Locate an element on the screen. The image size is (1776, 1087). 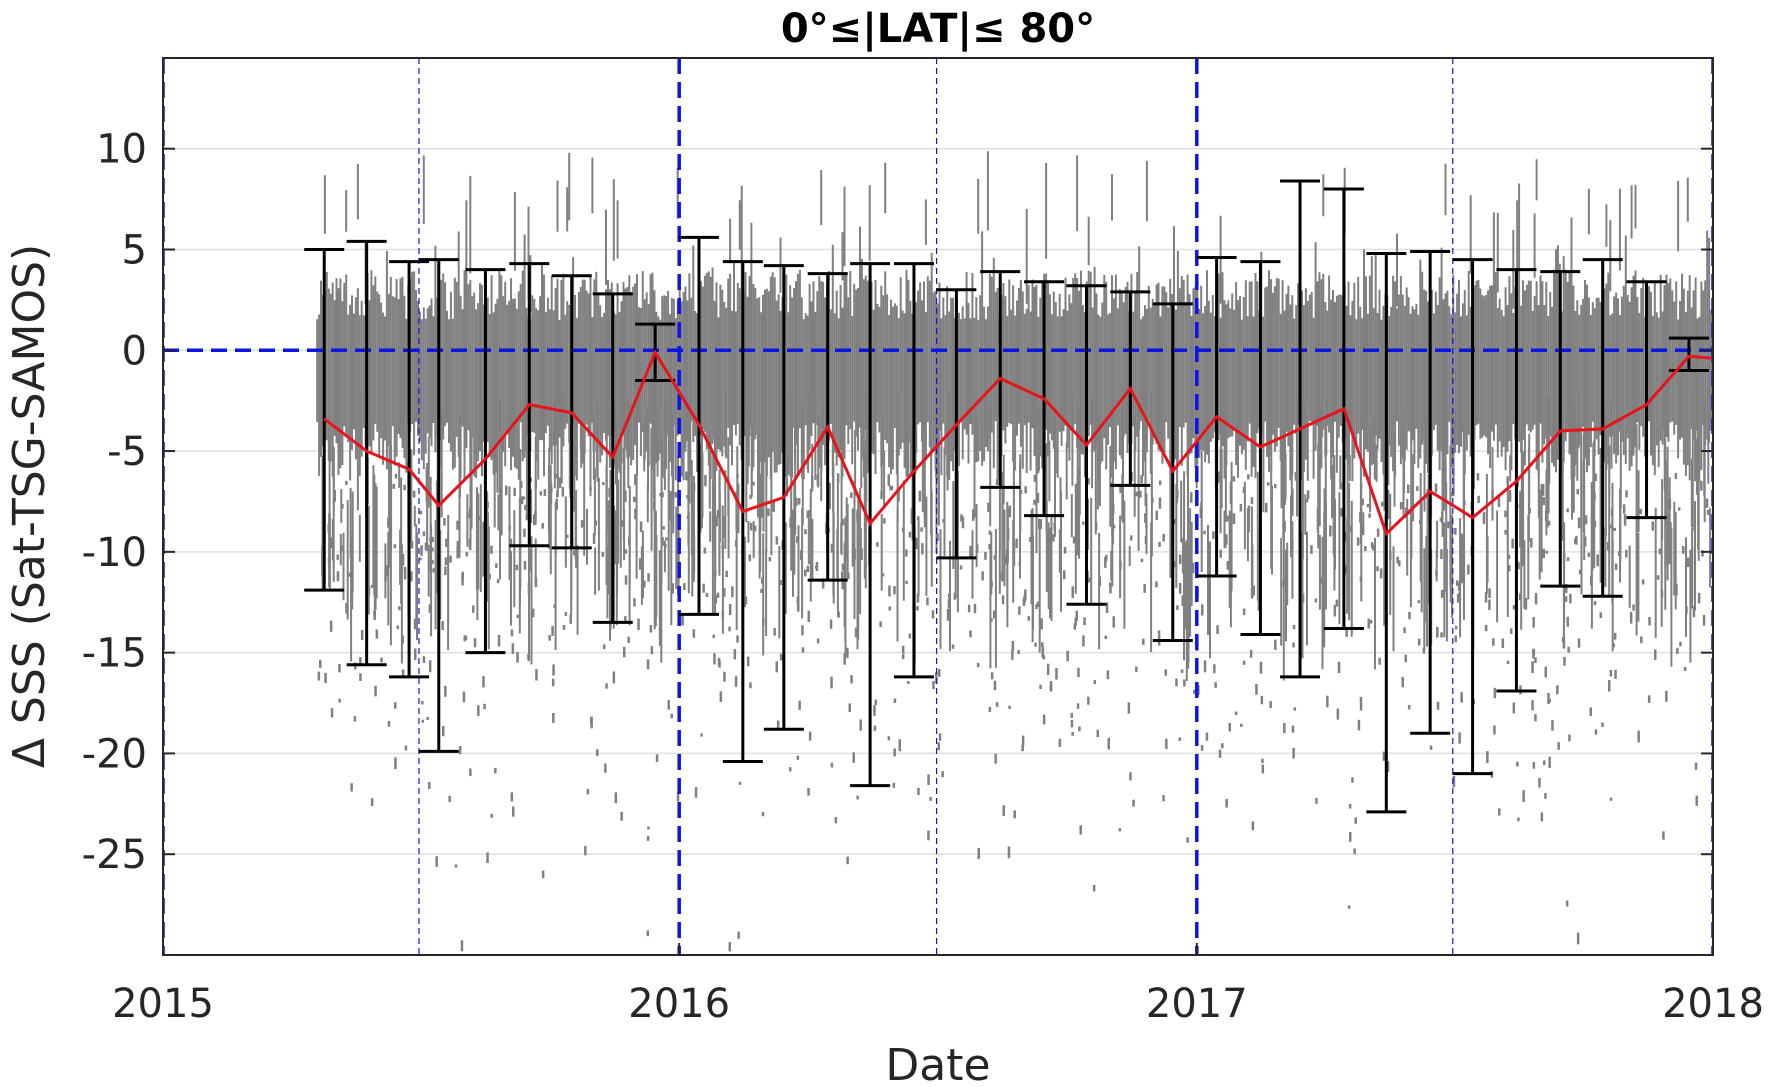
y-tick-label: -20 is located at coordinates (114, 754).